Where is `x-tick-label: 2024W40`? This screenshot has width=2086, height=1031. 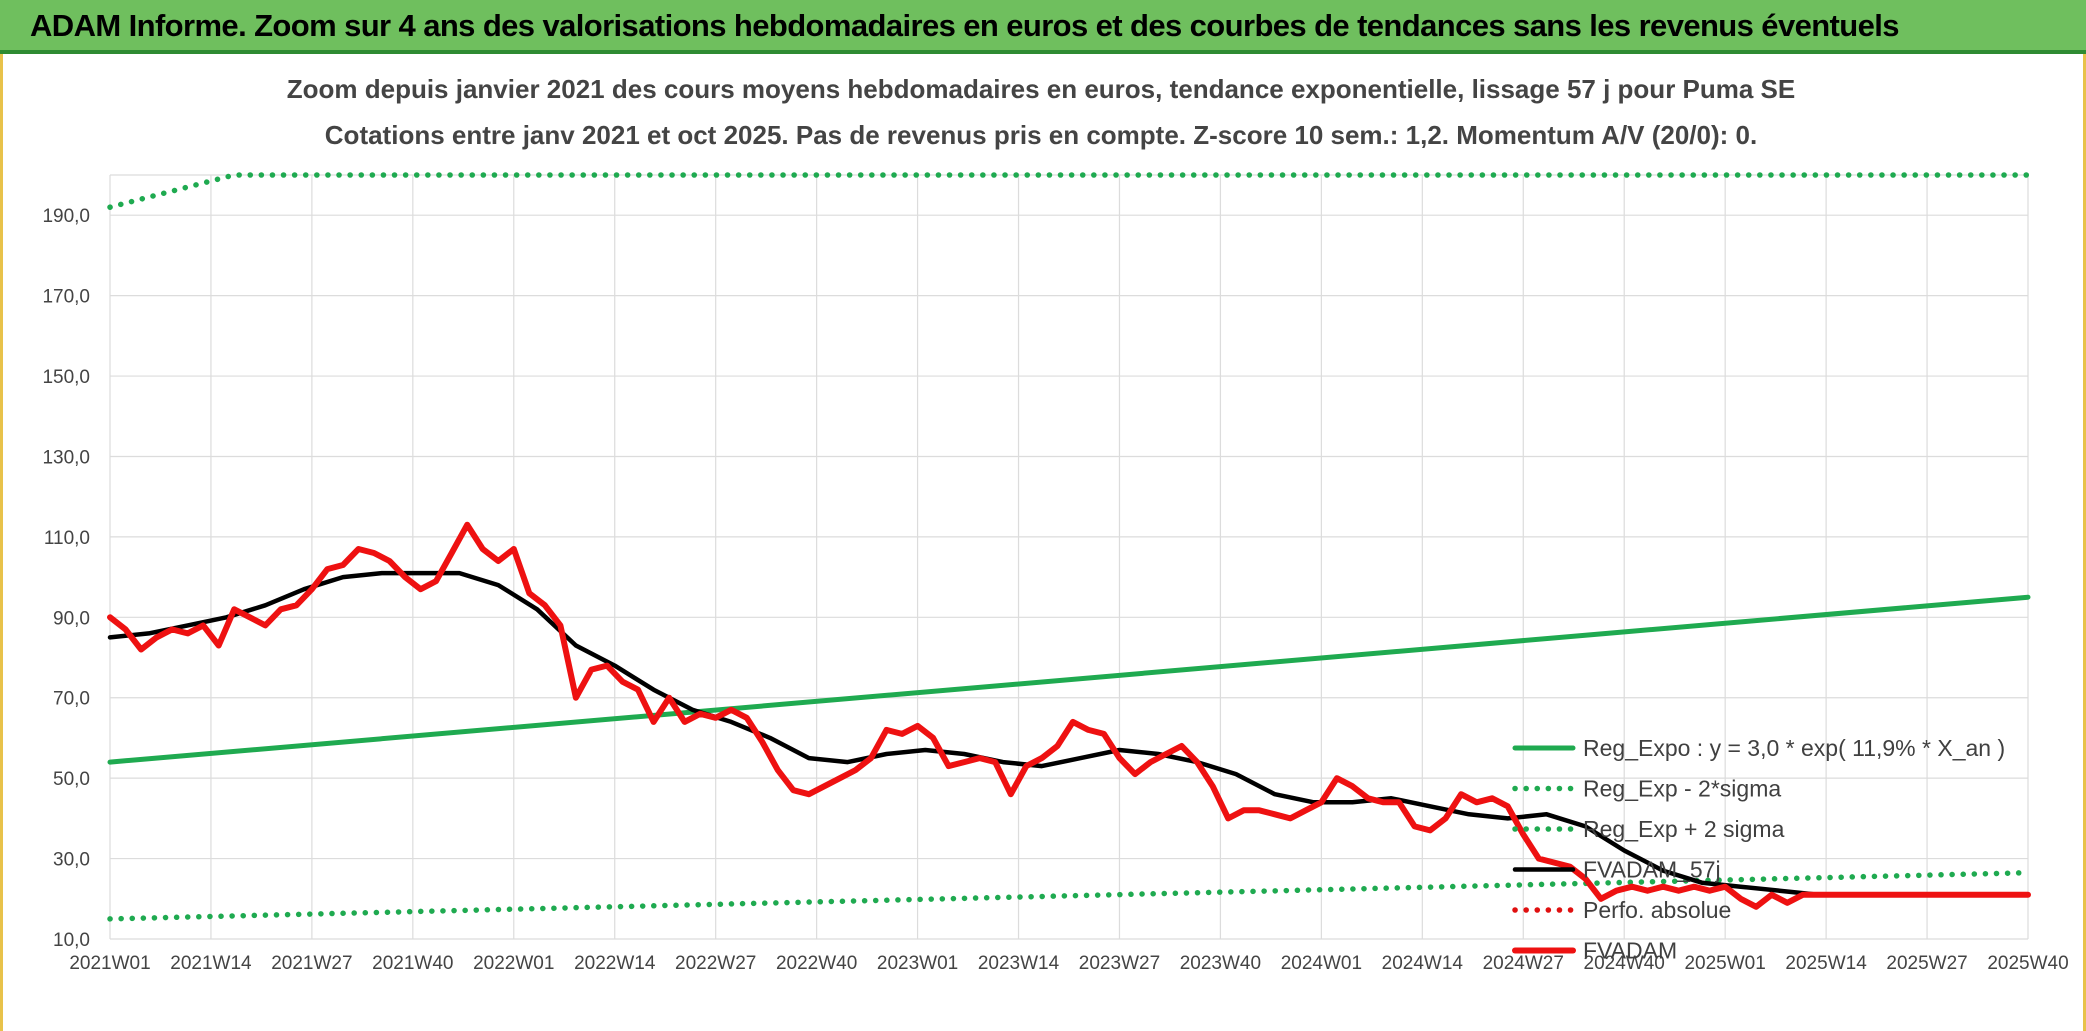
x-tick-label: 2024W40 is located at coordinates (1624, 963).